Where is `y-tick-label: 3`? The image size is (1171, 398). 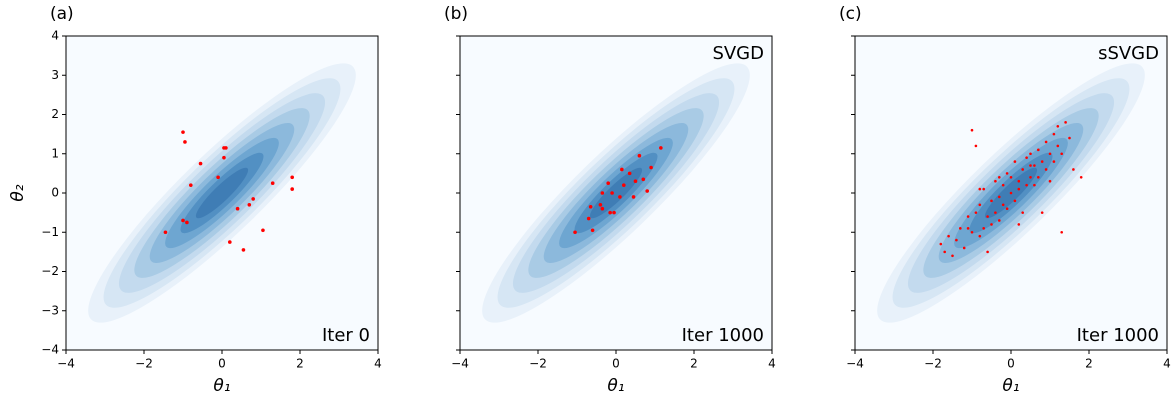
y-tick-label: 3 is located at coordinates (55, 75).